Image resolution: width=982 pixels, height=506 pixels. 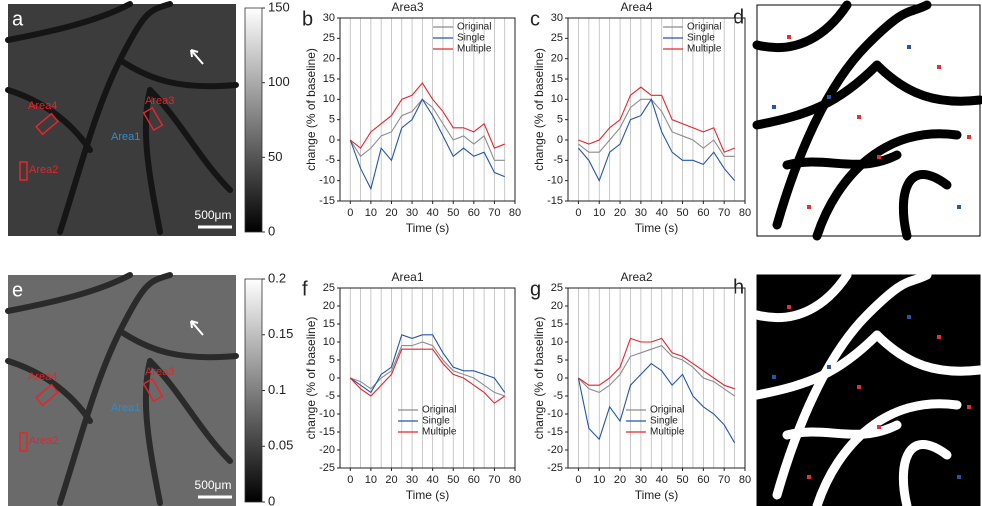 I want to click on colorbar-tick-label: 0.15, so click(x=280, y=333).